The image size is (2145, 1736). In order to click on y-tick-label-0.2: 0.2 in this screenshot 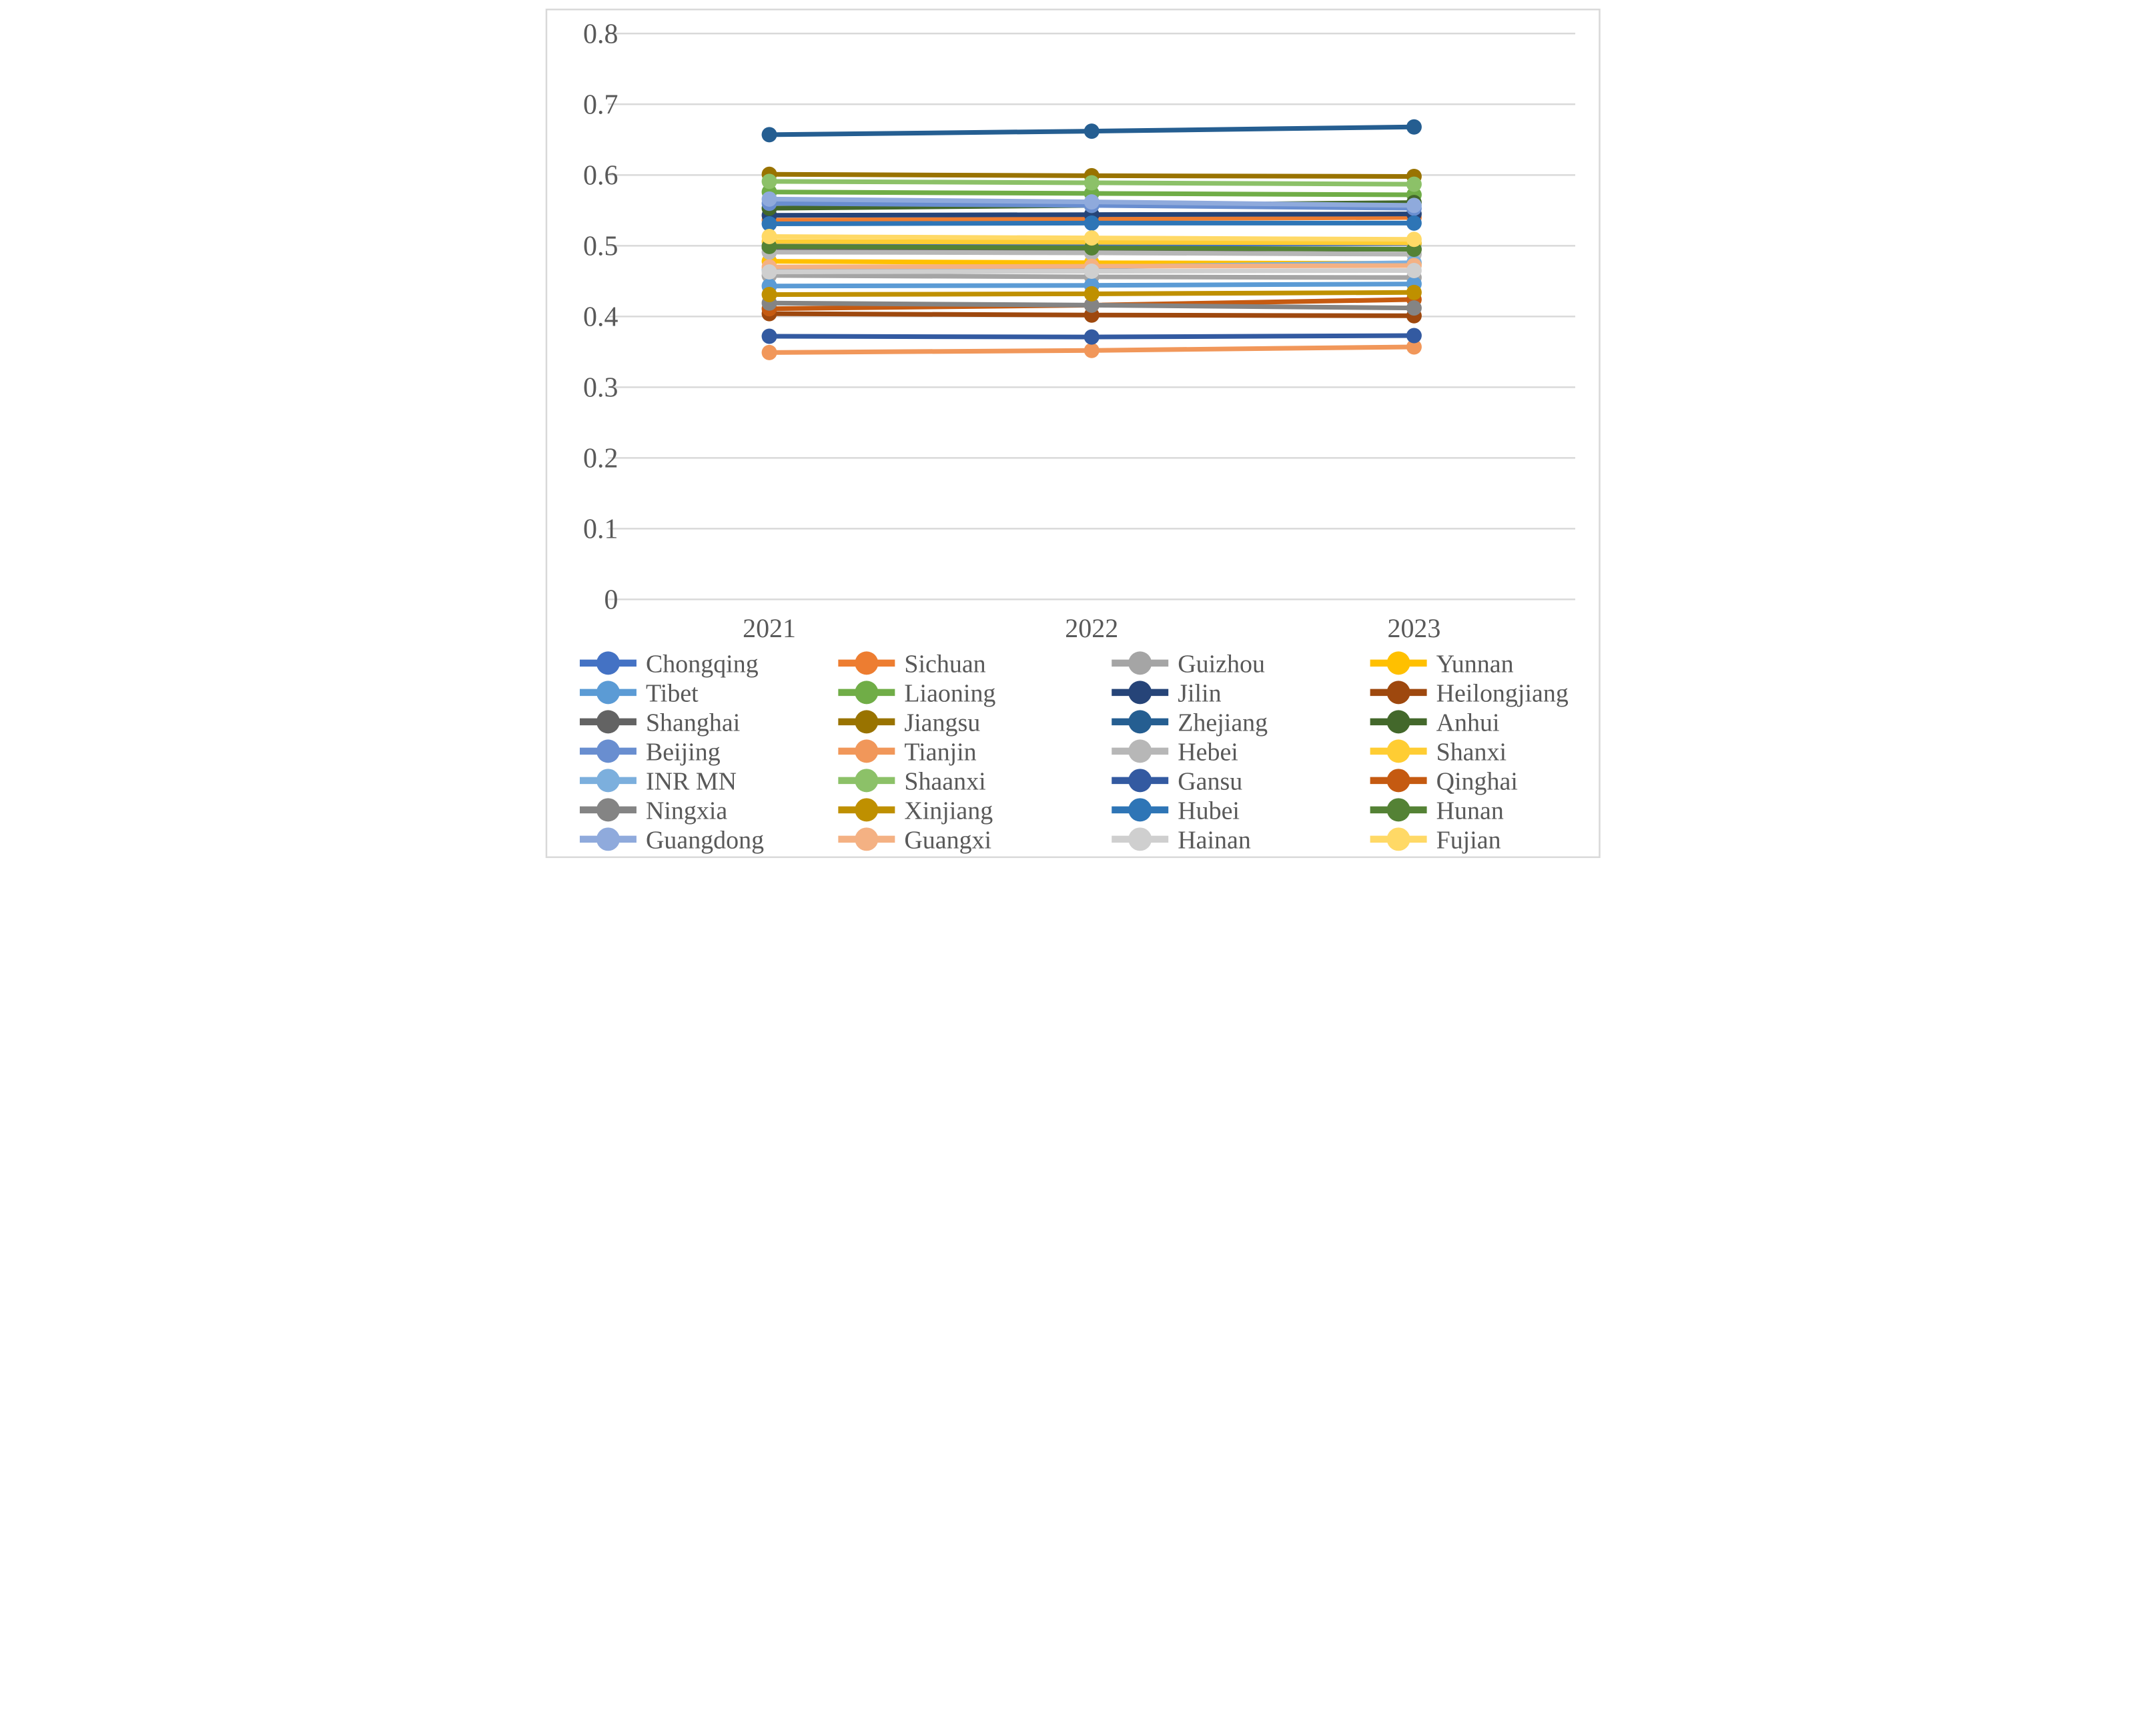, I will do `click(600, 458)`.